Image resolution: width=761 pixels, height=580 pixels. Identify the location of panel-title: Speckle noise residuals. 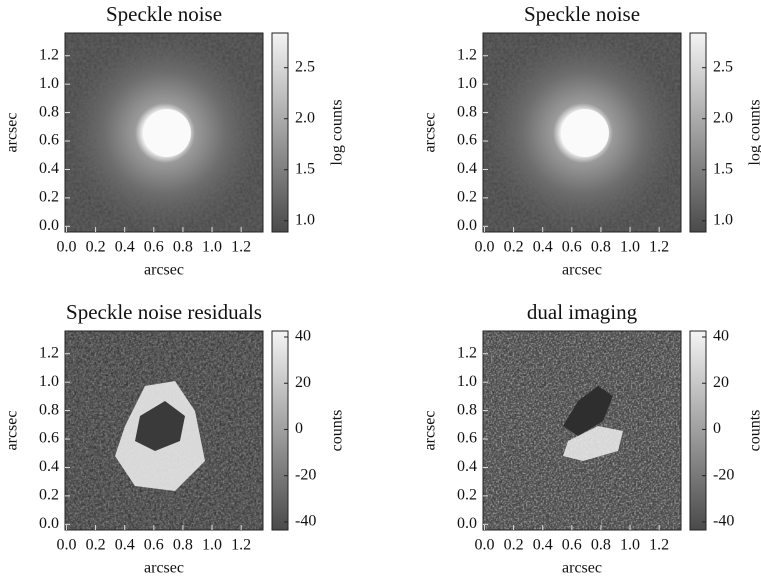
(164, 312).